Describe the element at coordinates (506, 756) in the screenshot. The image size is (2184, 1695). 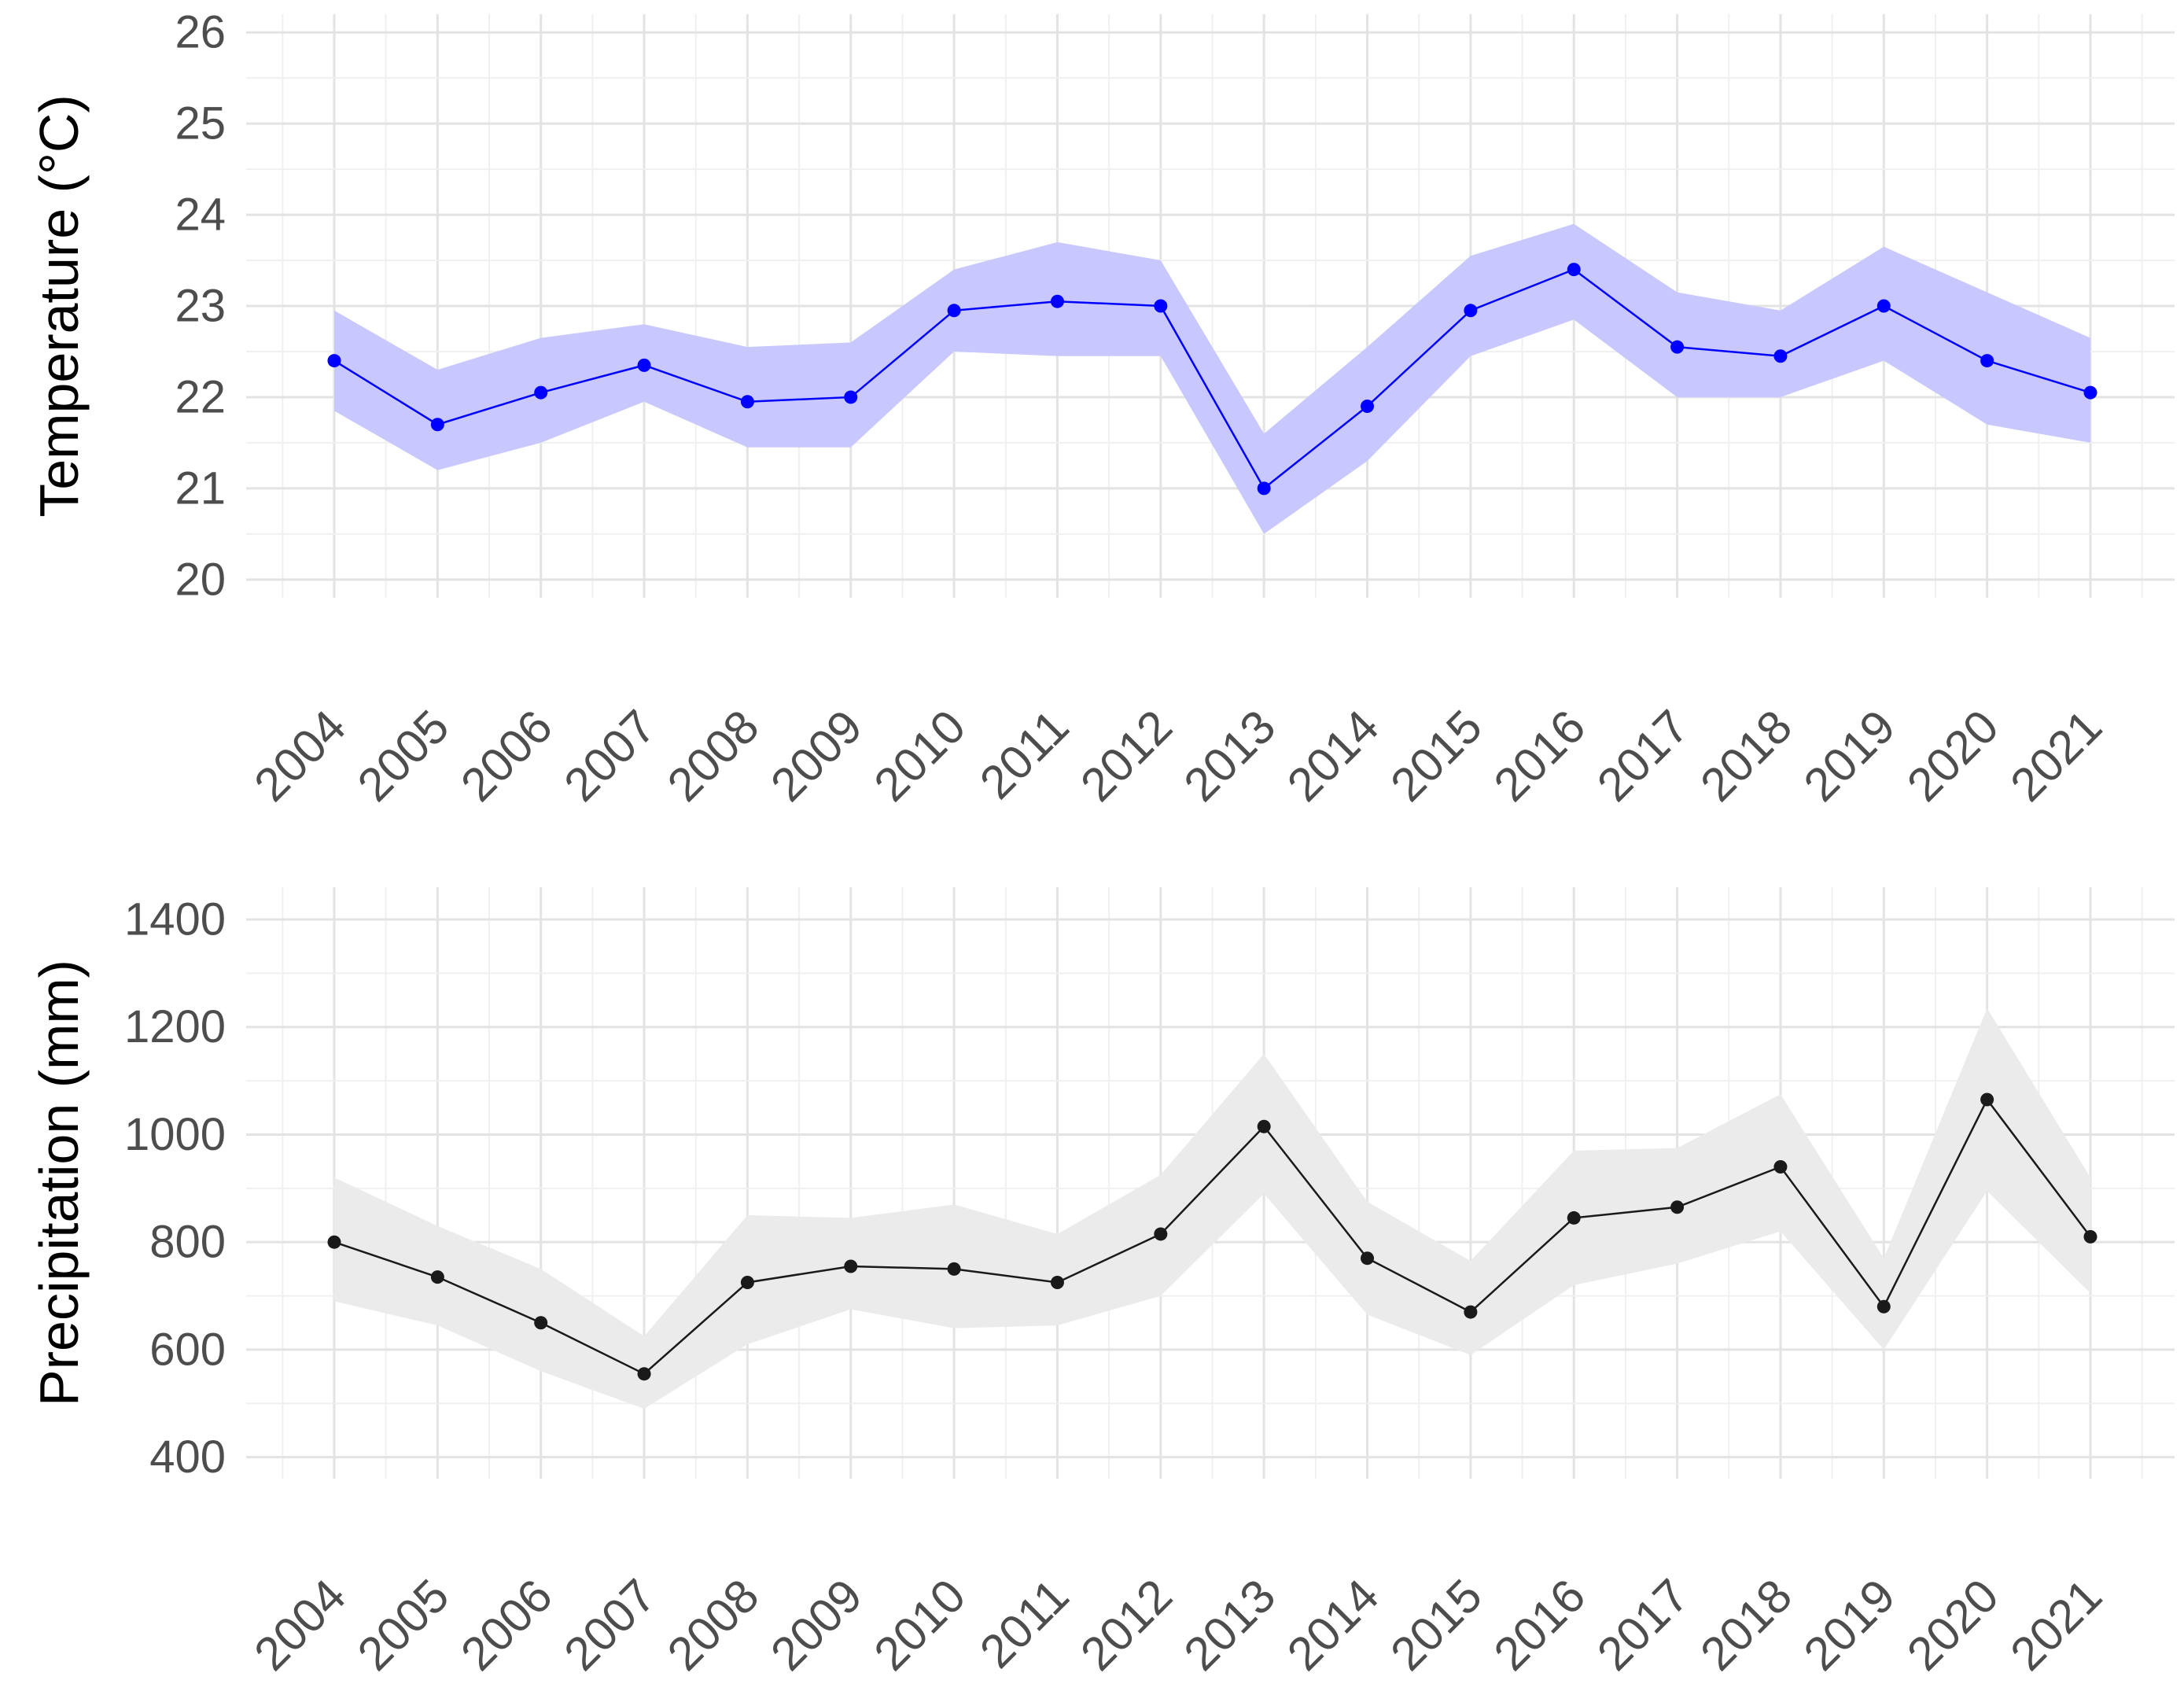
I see `temp-x-tick-label: 2006` at that location.